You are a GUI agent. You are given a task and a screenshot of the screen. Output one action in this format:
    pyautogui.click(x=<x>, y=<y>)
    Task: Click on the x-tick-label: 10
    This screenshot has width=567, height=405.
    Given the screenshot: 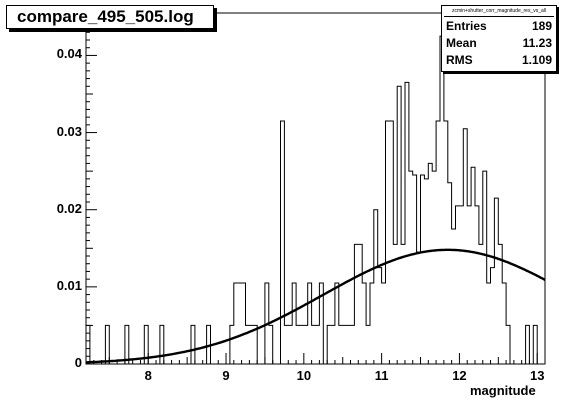 What is the action you would take?
    pyautogui.click(x=304, y=375)
    